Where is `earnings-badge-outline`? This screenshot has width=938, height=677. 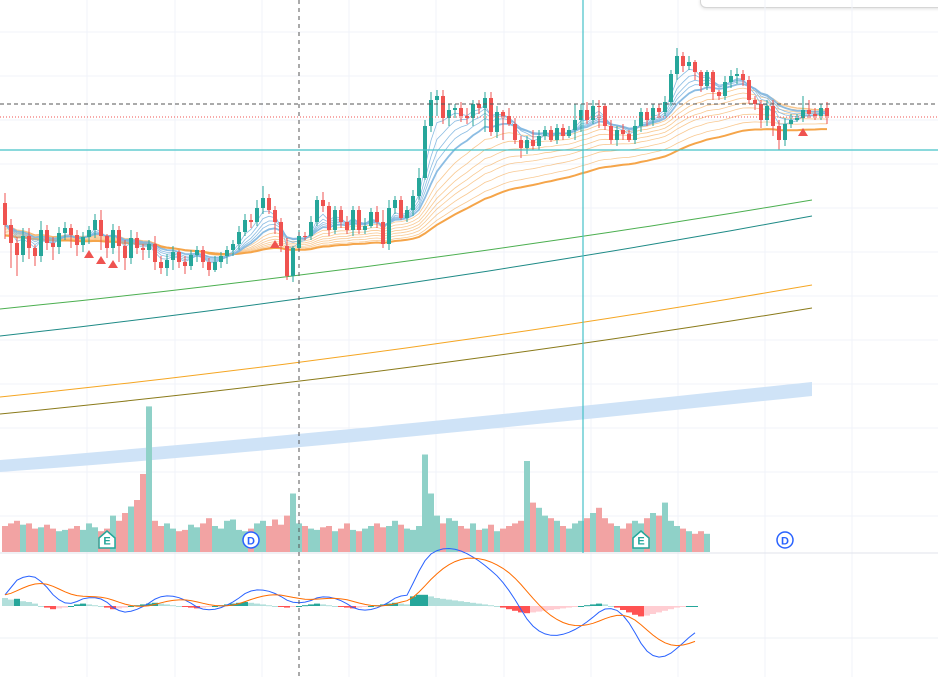 earnings-badge-outline is located at coordinates (641, 539).